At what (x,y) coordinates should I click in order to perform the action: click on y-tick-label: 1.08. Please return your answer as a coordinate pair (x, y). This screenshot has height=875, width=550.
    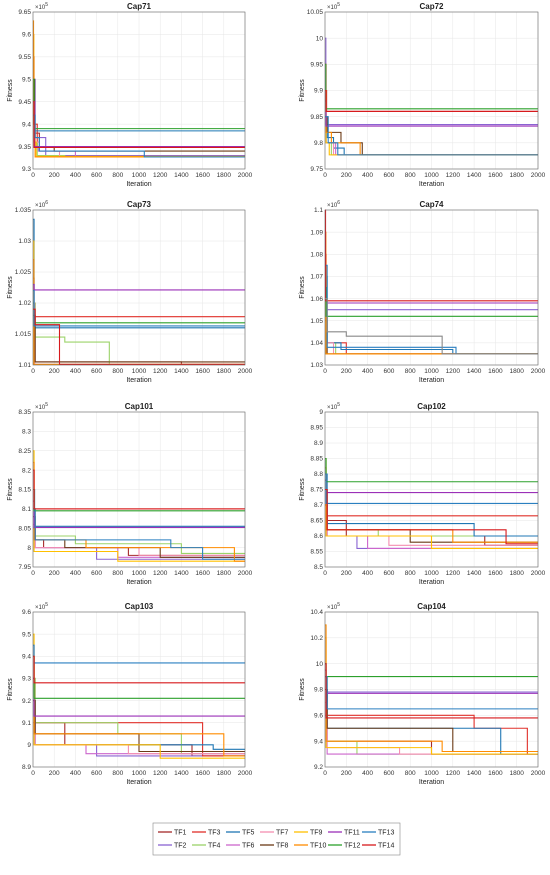
    Looking at the image, I should click on (316, 254).